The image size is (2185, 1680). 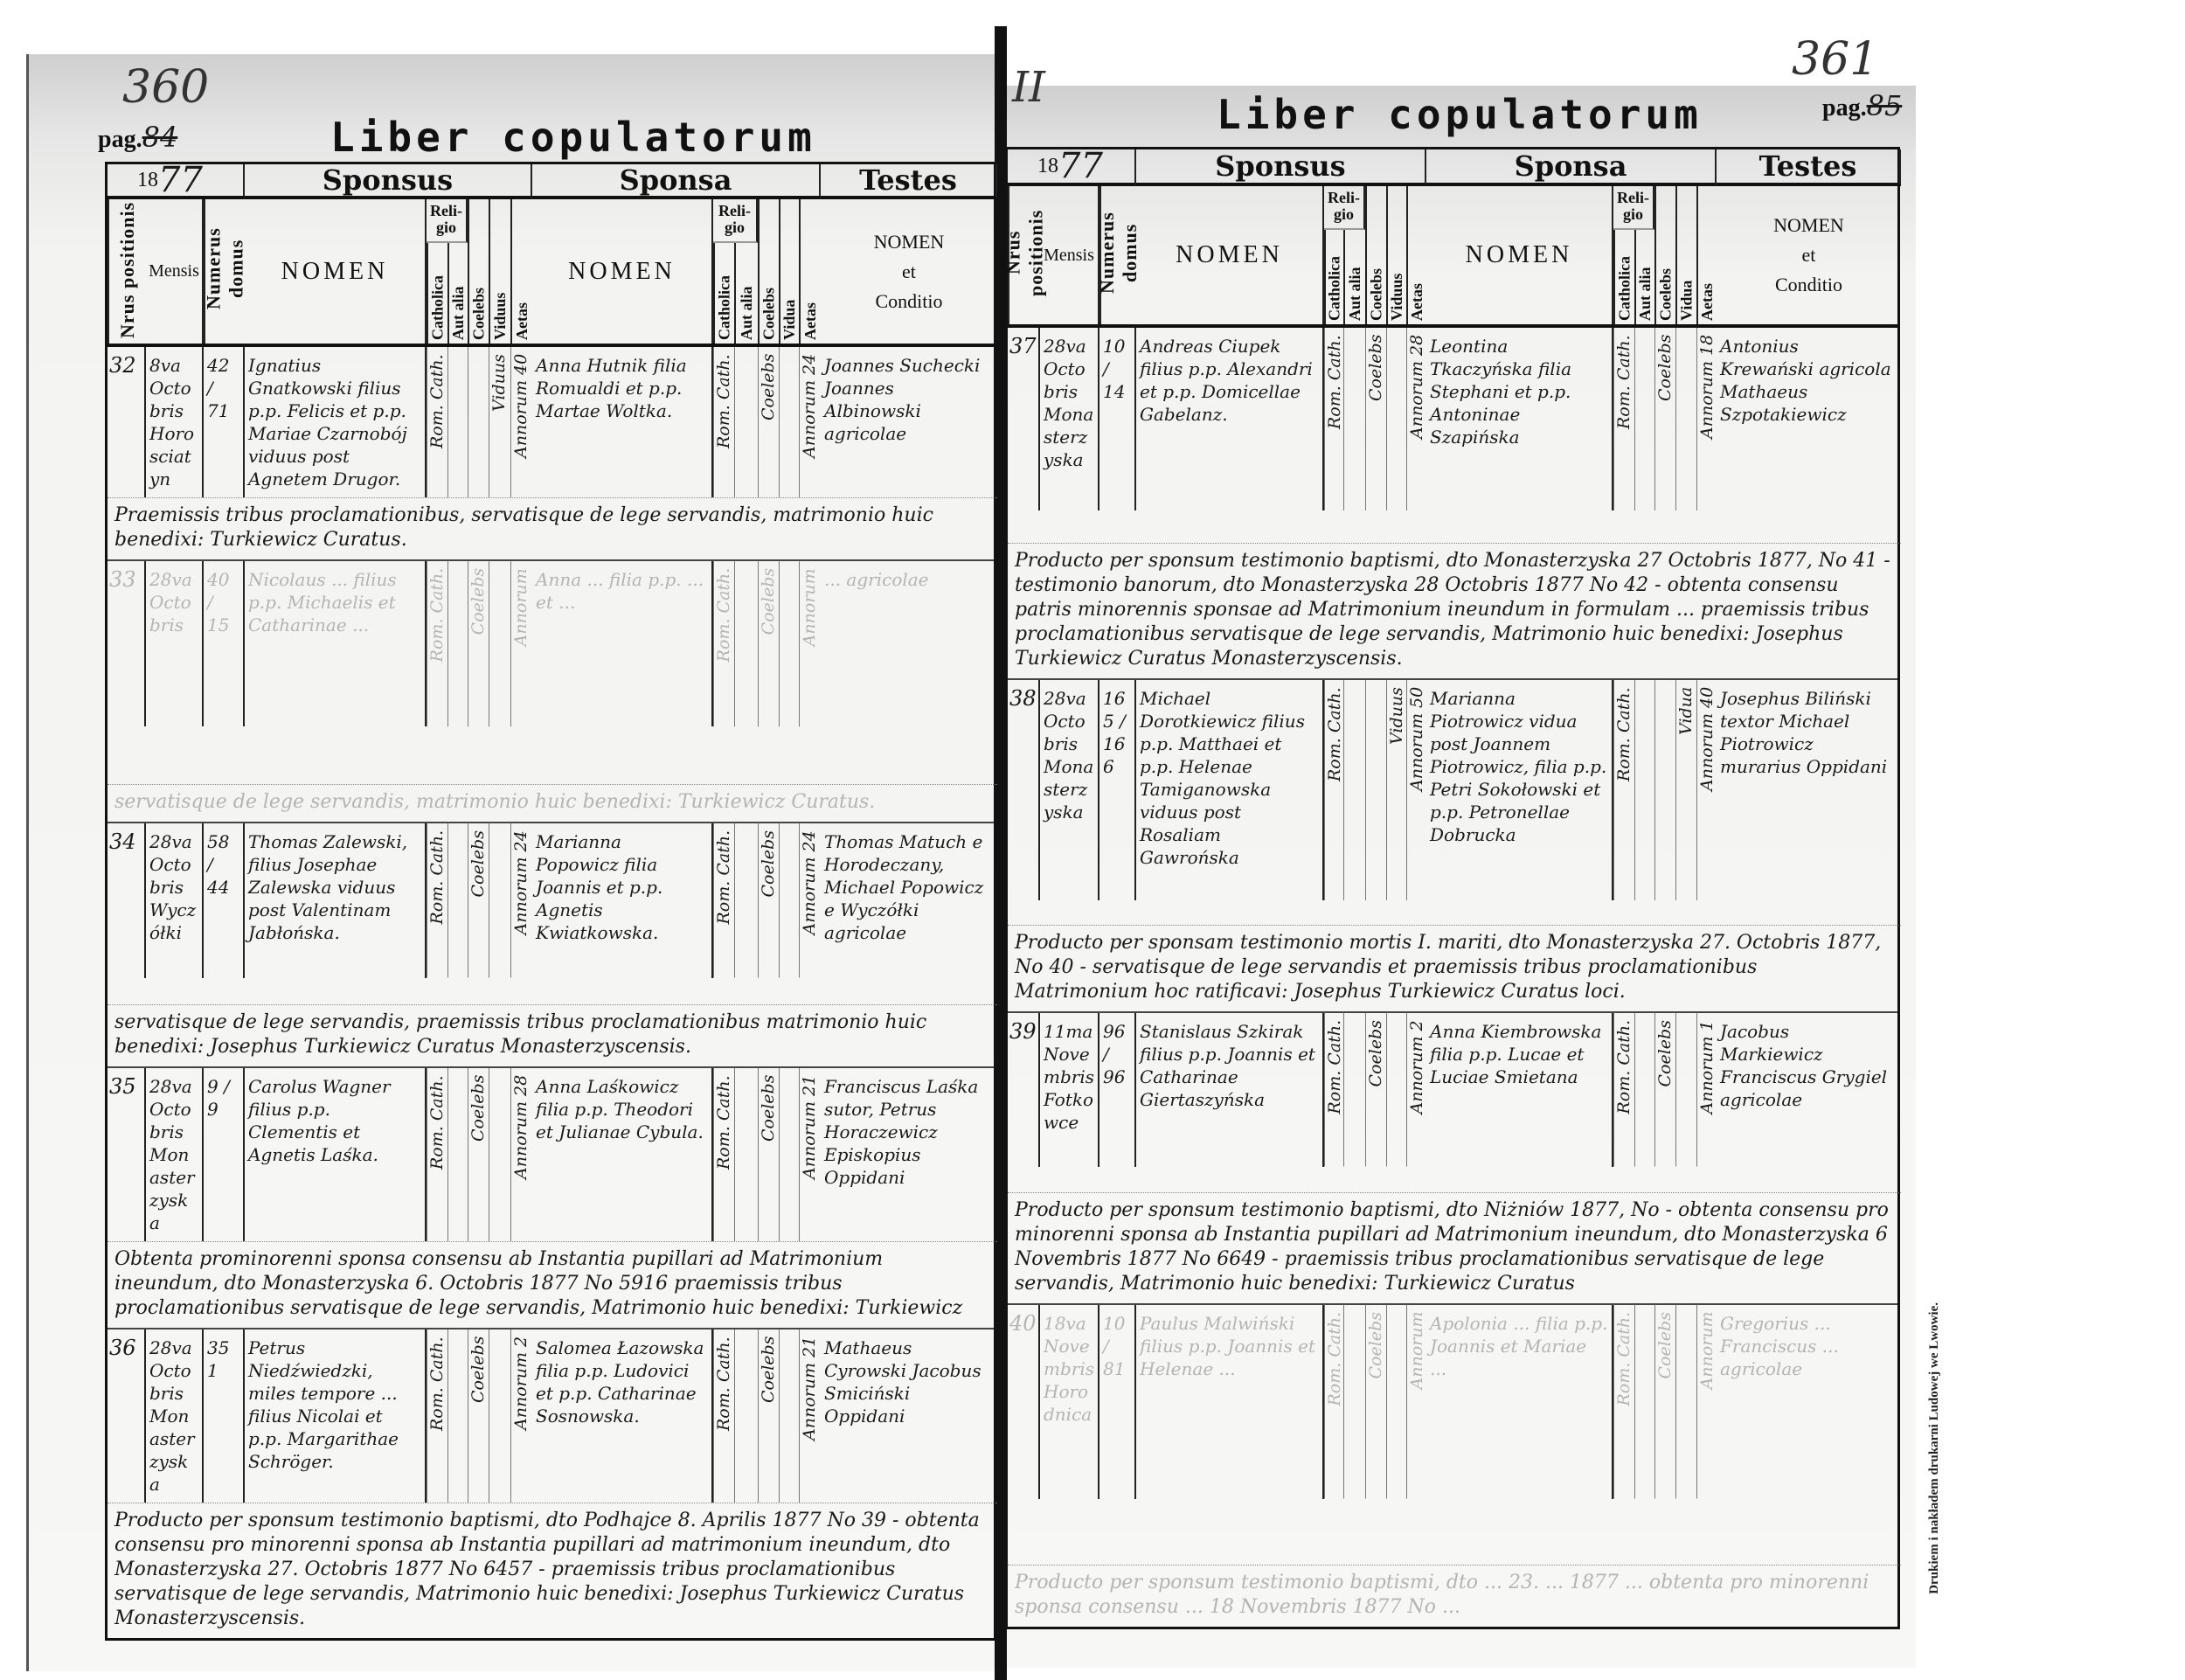 I want to click on sponsa-aetas-cell: Annorum 40, so click(x=1706, y=790).